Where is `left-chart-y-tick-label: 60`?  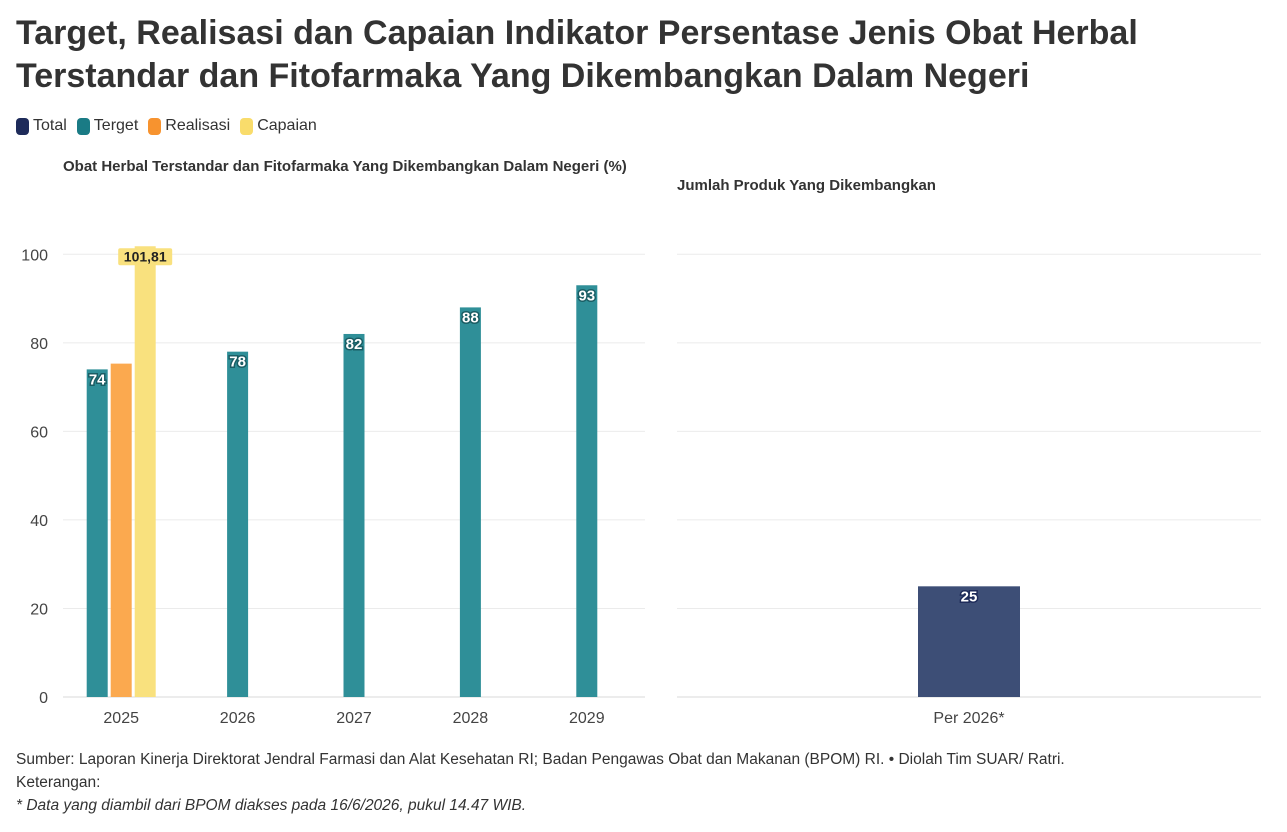 left-chart-y-tick-label: 60 is located at coordinates (39, 432).